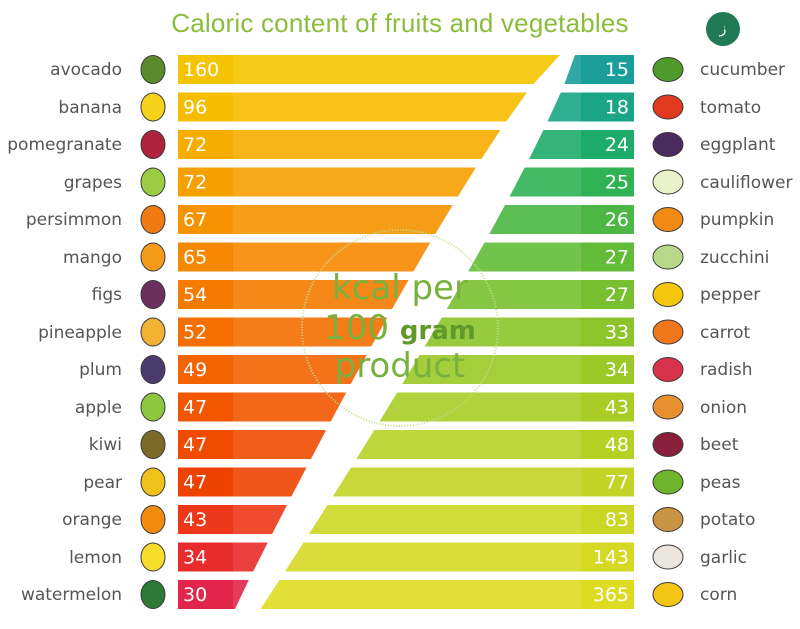 This screenshot has width=800, height=629. What do you see at coordinates (437, 331) in the screenshot?
I see `unit-word: gram` at bounding box center [437, 331].